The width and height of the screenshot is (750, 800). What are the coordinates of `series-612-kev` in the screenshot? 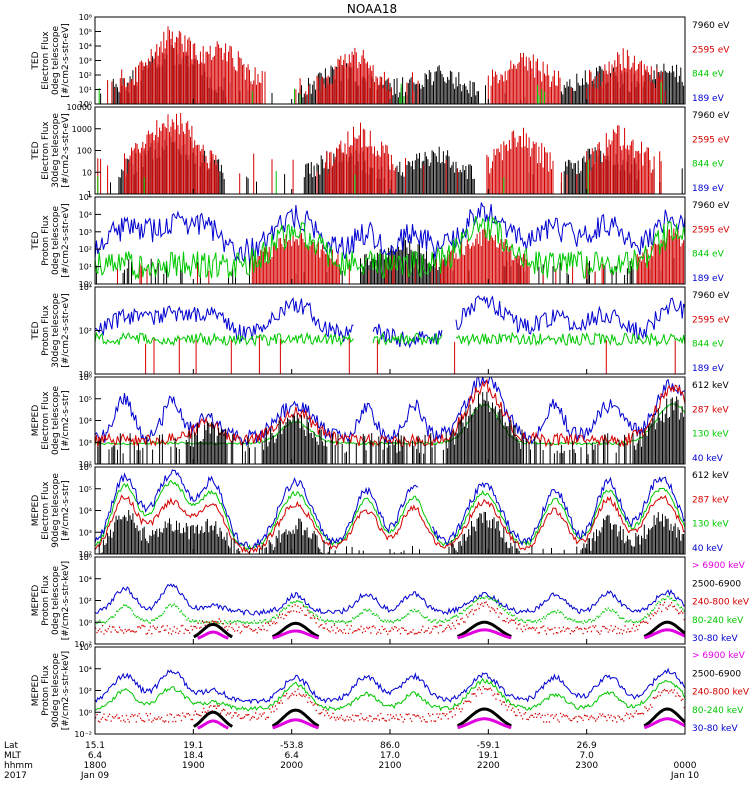 It's located at (391, 427).